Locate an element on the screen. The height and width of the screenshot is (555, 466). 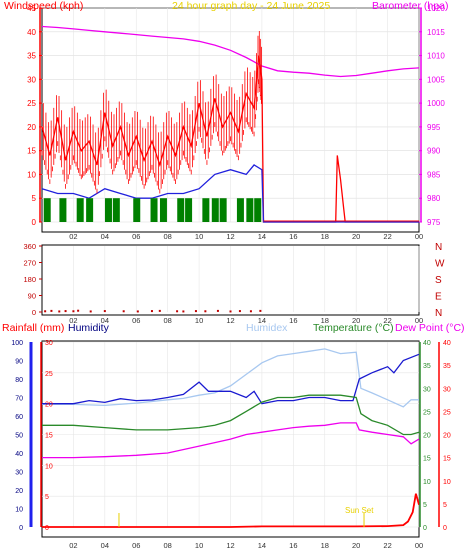
temperature-tick-label: 35 is located at coordinates (427, 366).